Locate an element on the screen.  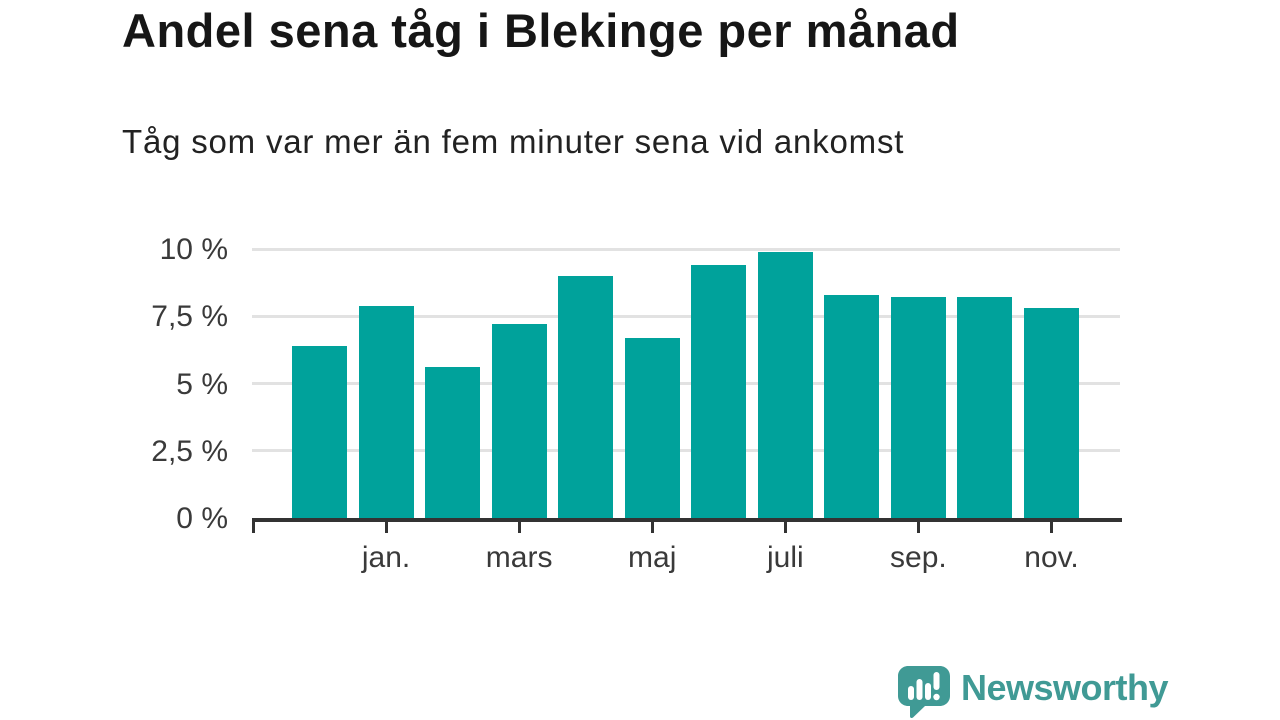
logo-bar-medium is located at coordinates (928, 691).